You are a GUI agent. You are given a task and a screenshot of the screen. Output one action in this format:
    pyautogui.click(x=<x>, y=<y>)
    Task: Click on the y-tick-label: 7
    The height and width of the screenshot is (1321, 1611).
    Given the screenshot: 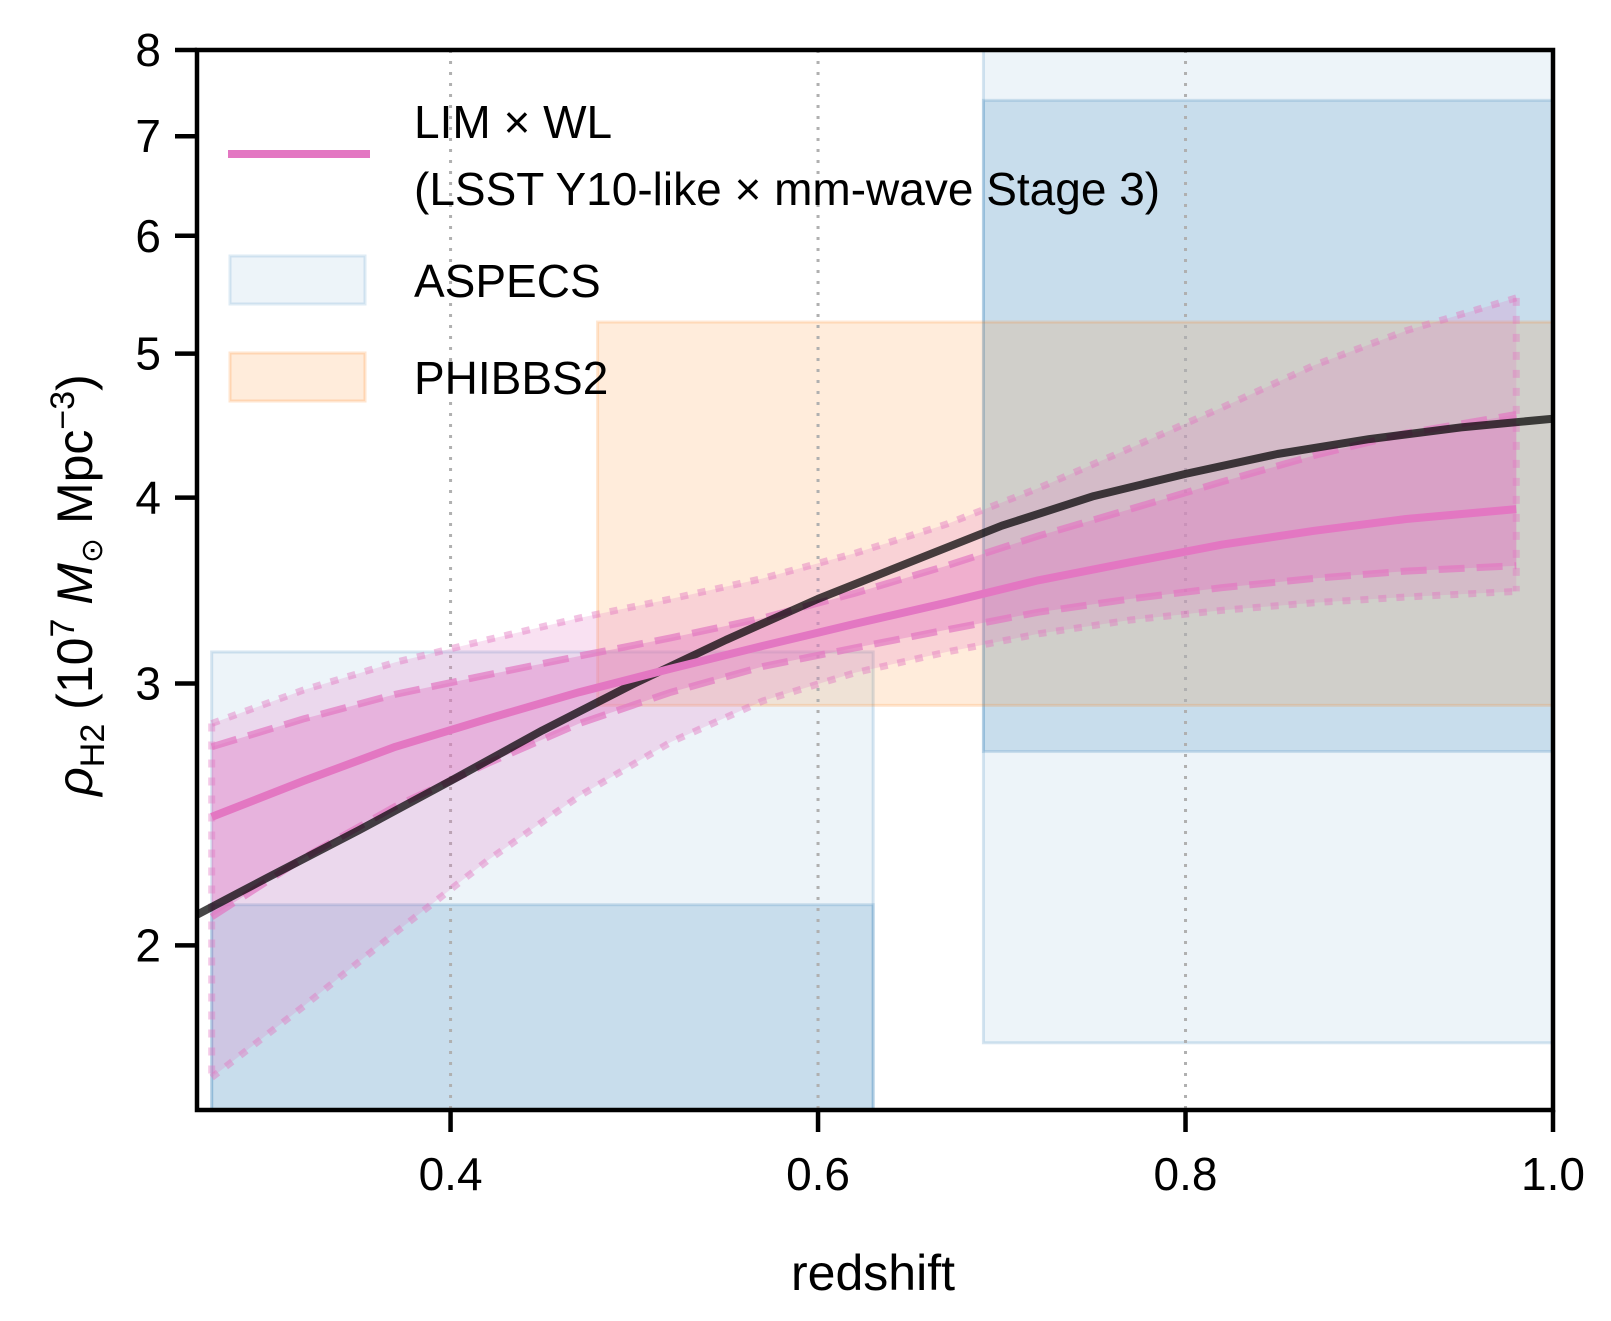 What is the action you would take?
    pyautogui.click(x=148, y=136)
    